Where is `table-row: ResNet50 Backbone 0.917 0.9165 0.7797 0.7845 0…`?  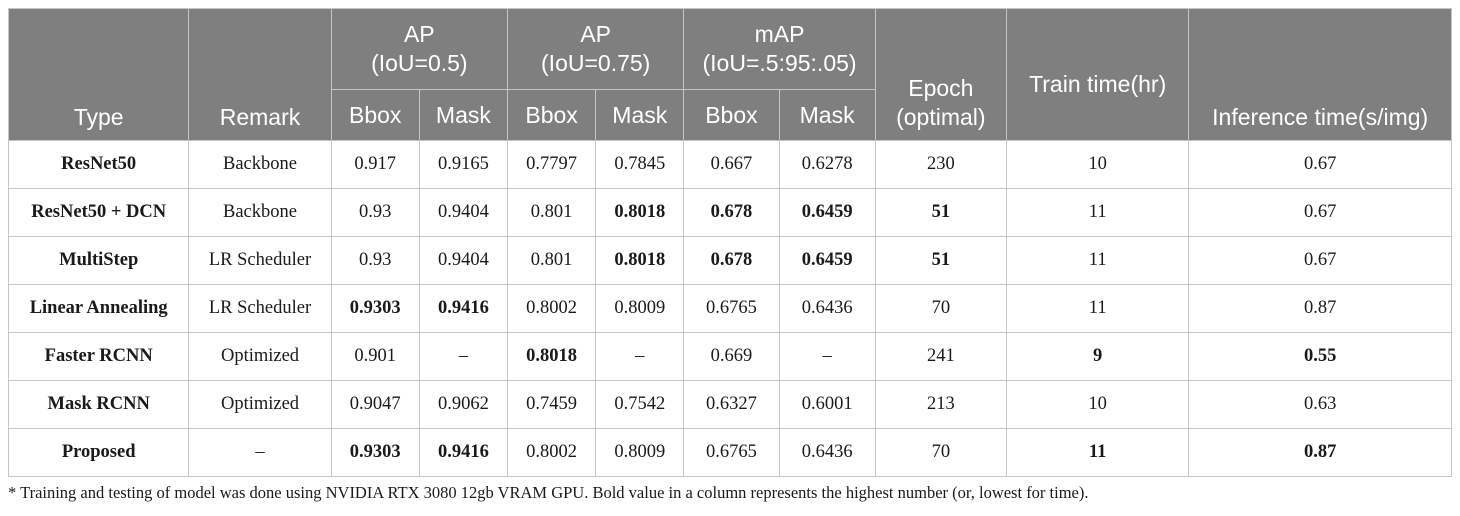
table-row: ResNet50 Backbone 0.917 0.9165 0.7797 0.7845 0… is located at coordinates (729, 164).